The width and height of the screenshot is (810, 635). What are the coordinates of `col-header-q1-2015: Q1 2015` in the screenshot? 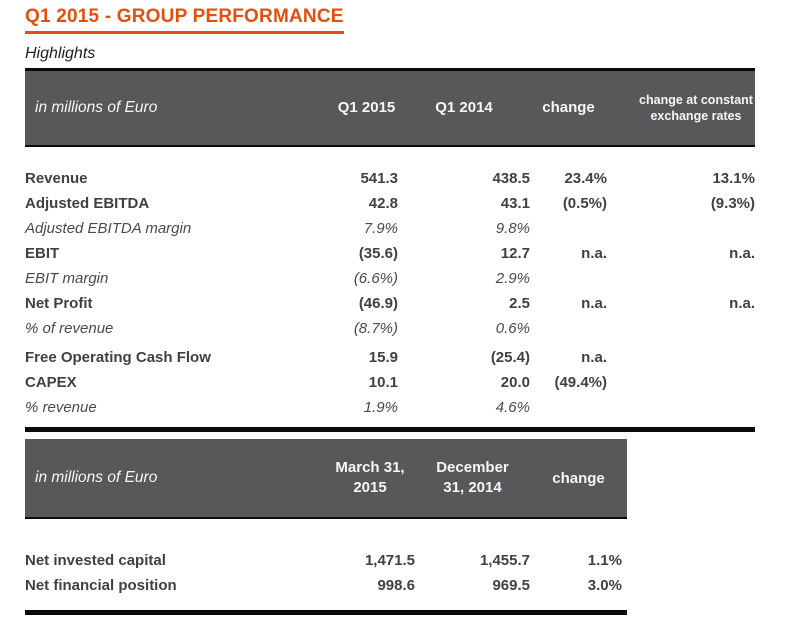 It's located at (366, 108).